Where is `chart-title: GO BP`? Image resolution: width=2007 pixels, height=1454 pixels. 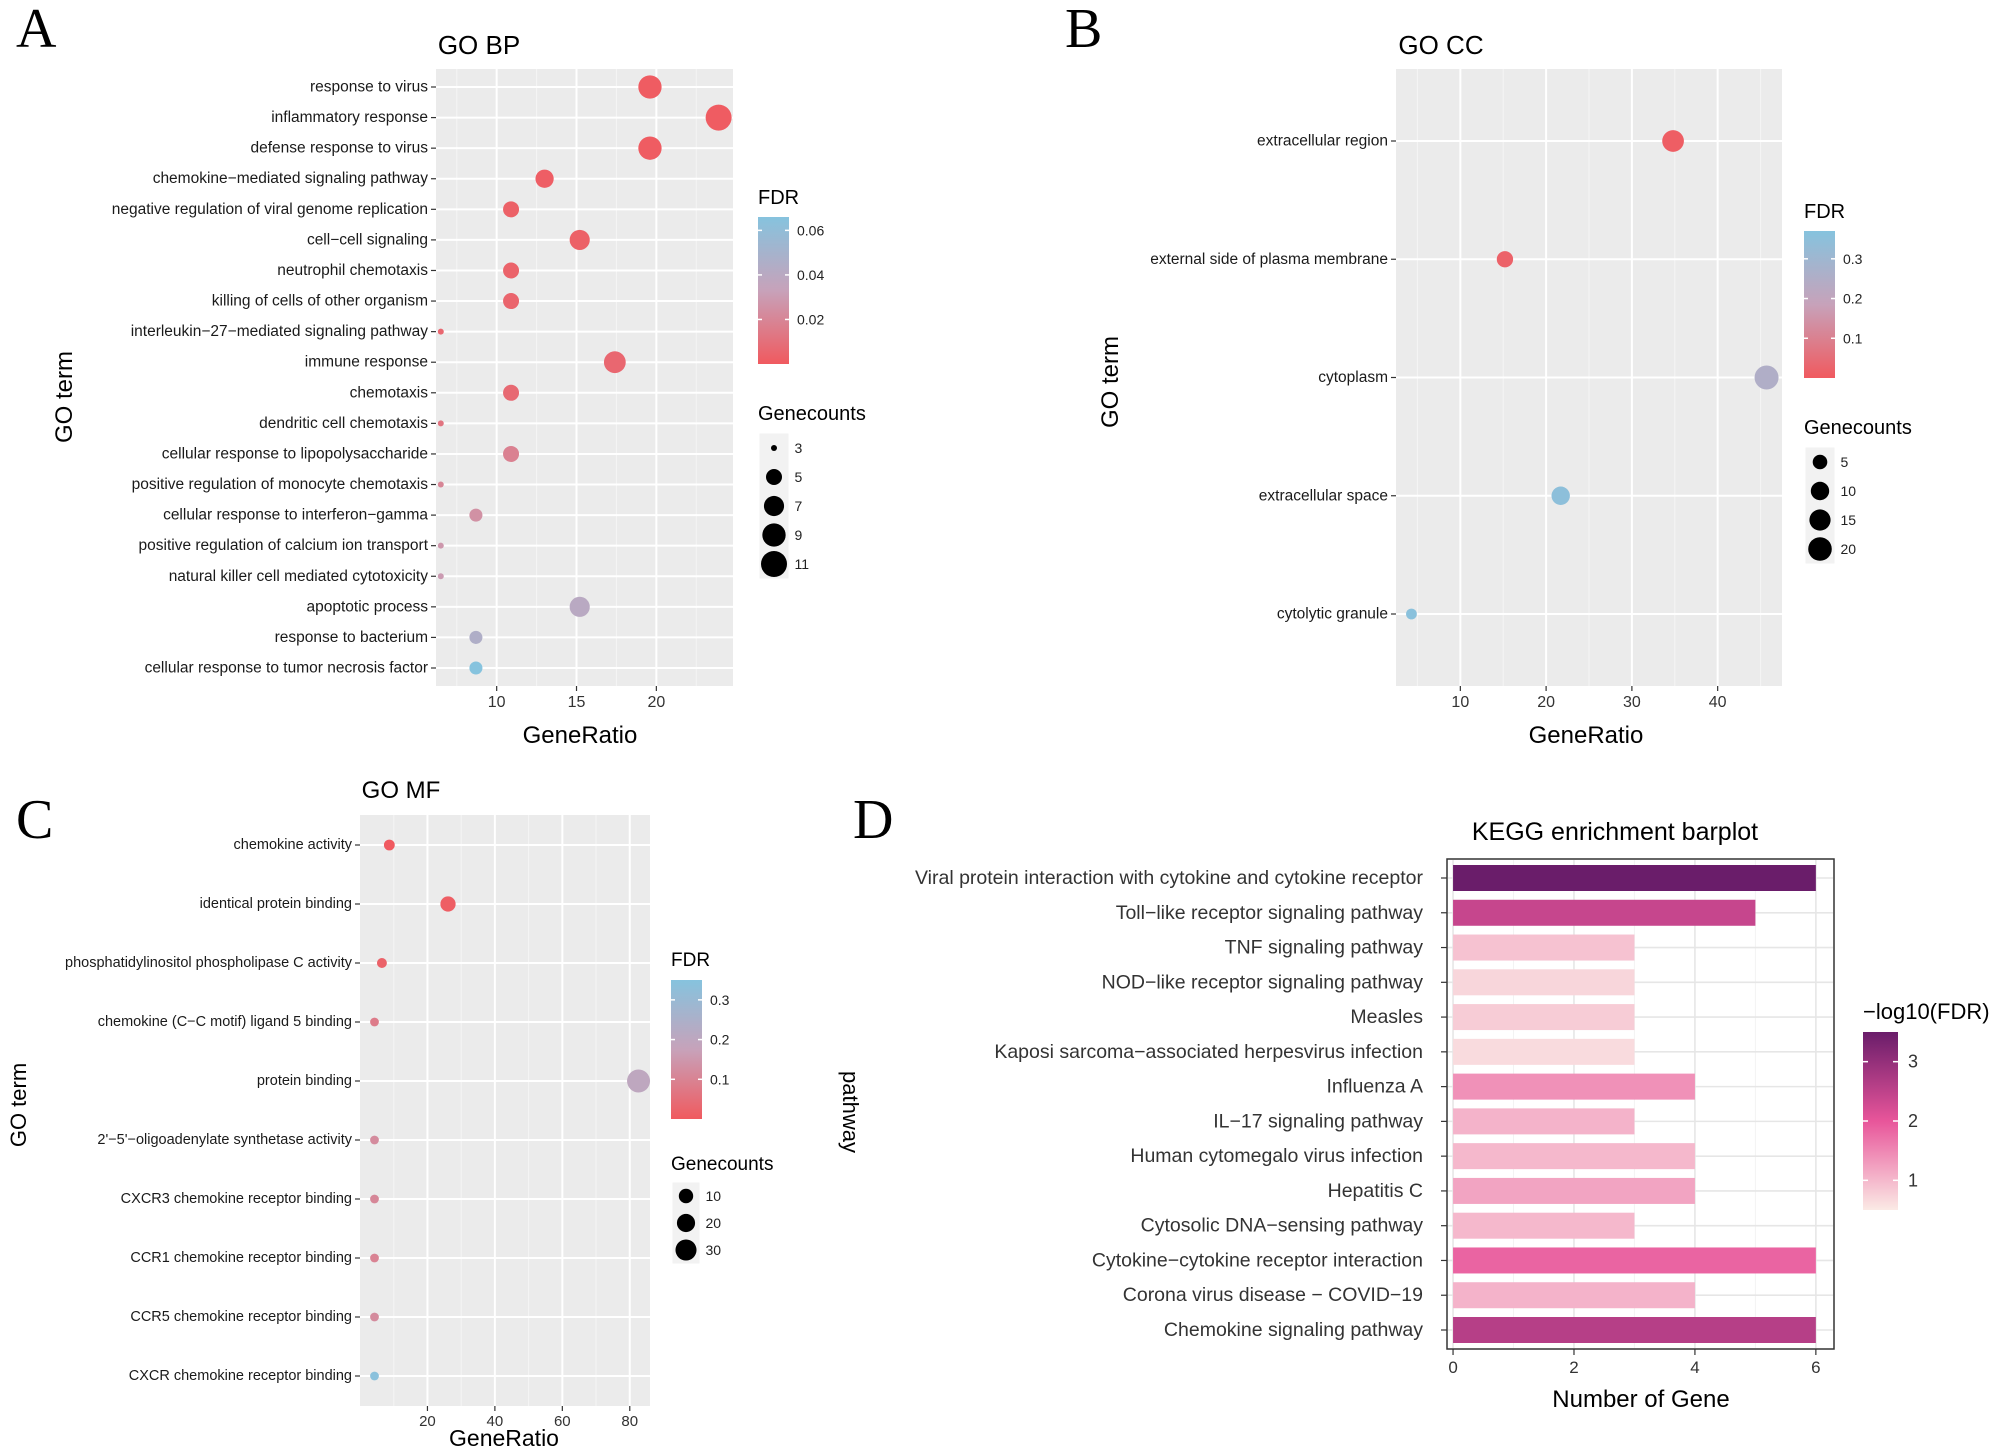 chart-title: GO BP is located at coordinates (479, 45).